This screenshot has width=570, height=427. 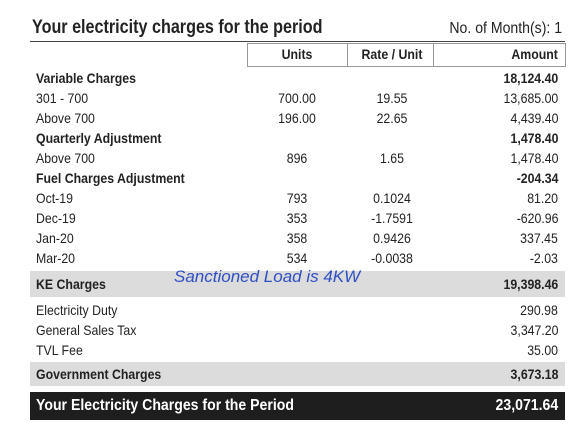 I want to click on column-header: Rate / Unit, so click(x=392, y=54).